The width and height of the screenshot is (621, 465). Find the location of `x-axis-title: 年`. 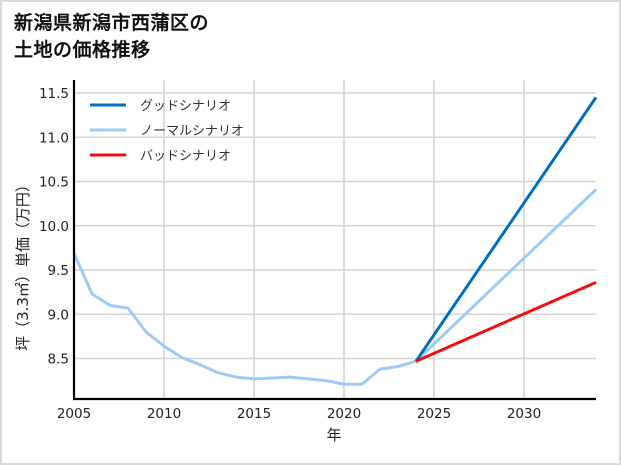

x-axis-title: 年 is located at coordinates (333, 435).